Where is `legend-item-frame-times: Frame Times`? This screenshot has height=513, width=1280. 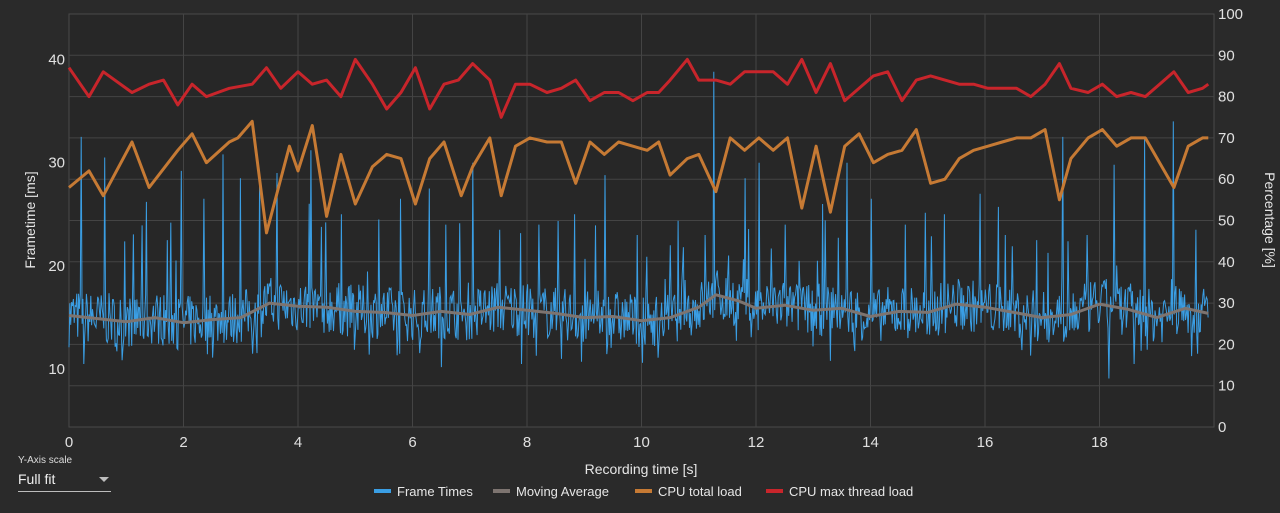 legend-item-frame-times: Frame Times is located at coordinates (423, 491).